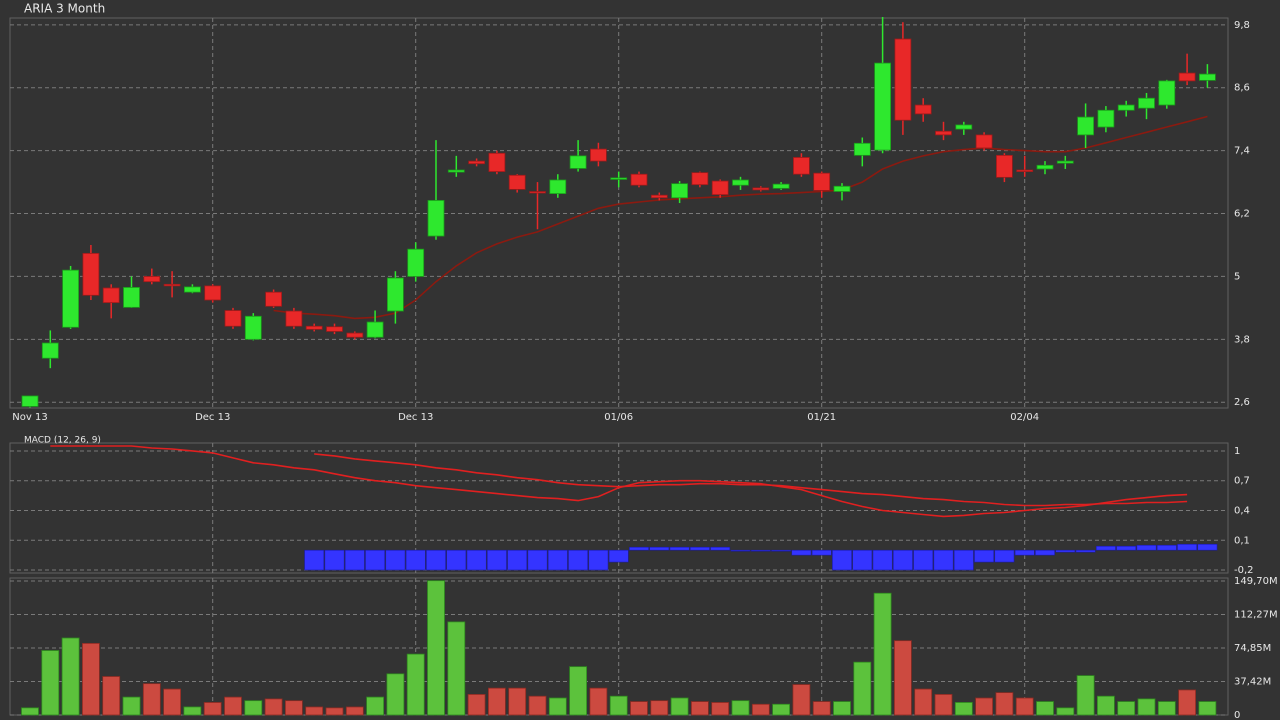 The image size is (1280, 720). What do you see at coordinates (751, 480) in the screenshot?
I see `macd-line` at bounding box center [751, 480].